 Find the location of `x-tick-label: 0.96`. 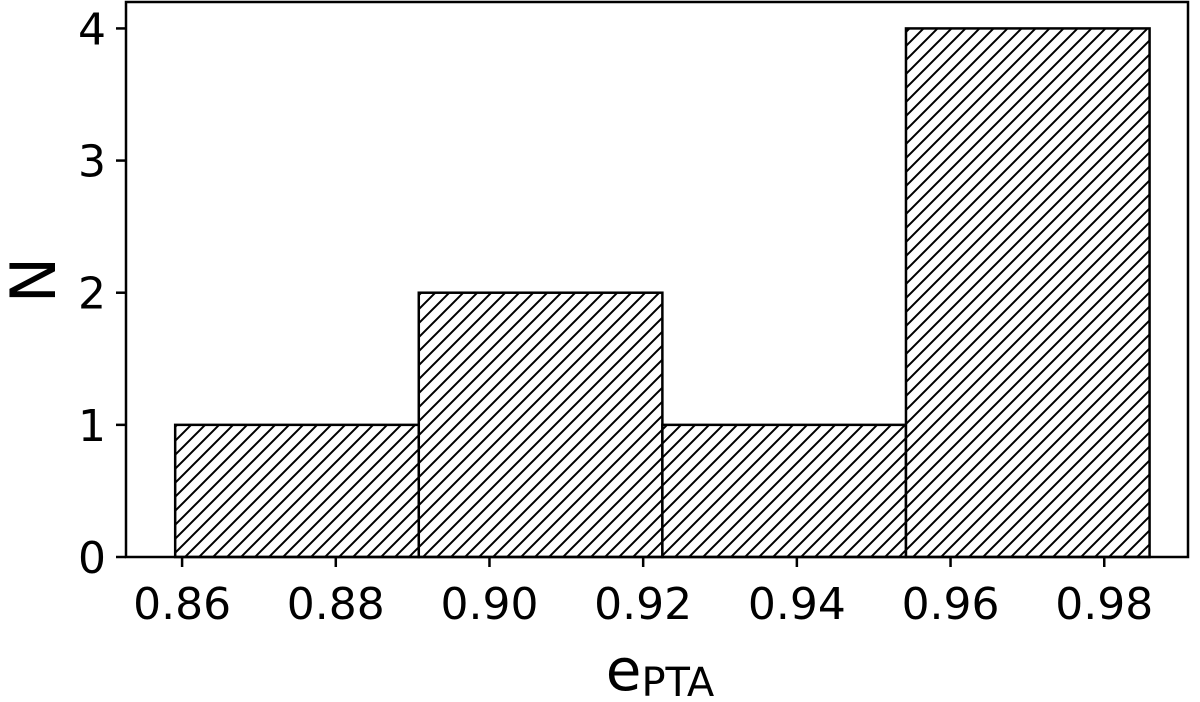

x-tick-label: 0.96 is located at coordinates (951, 604).